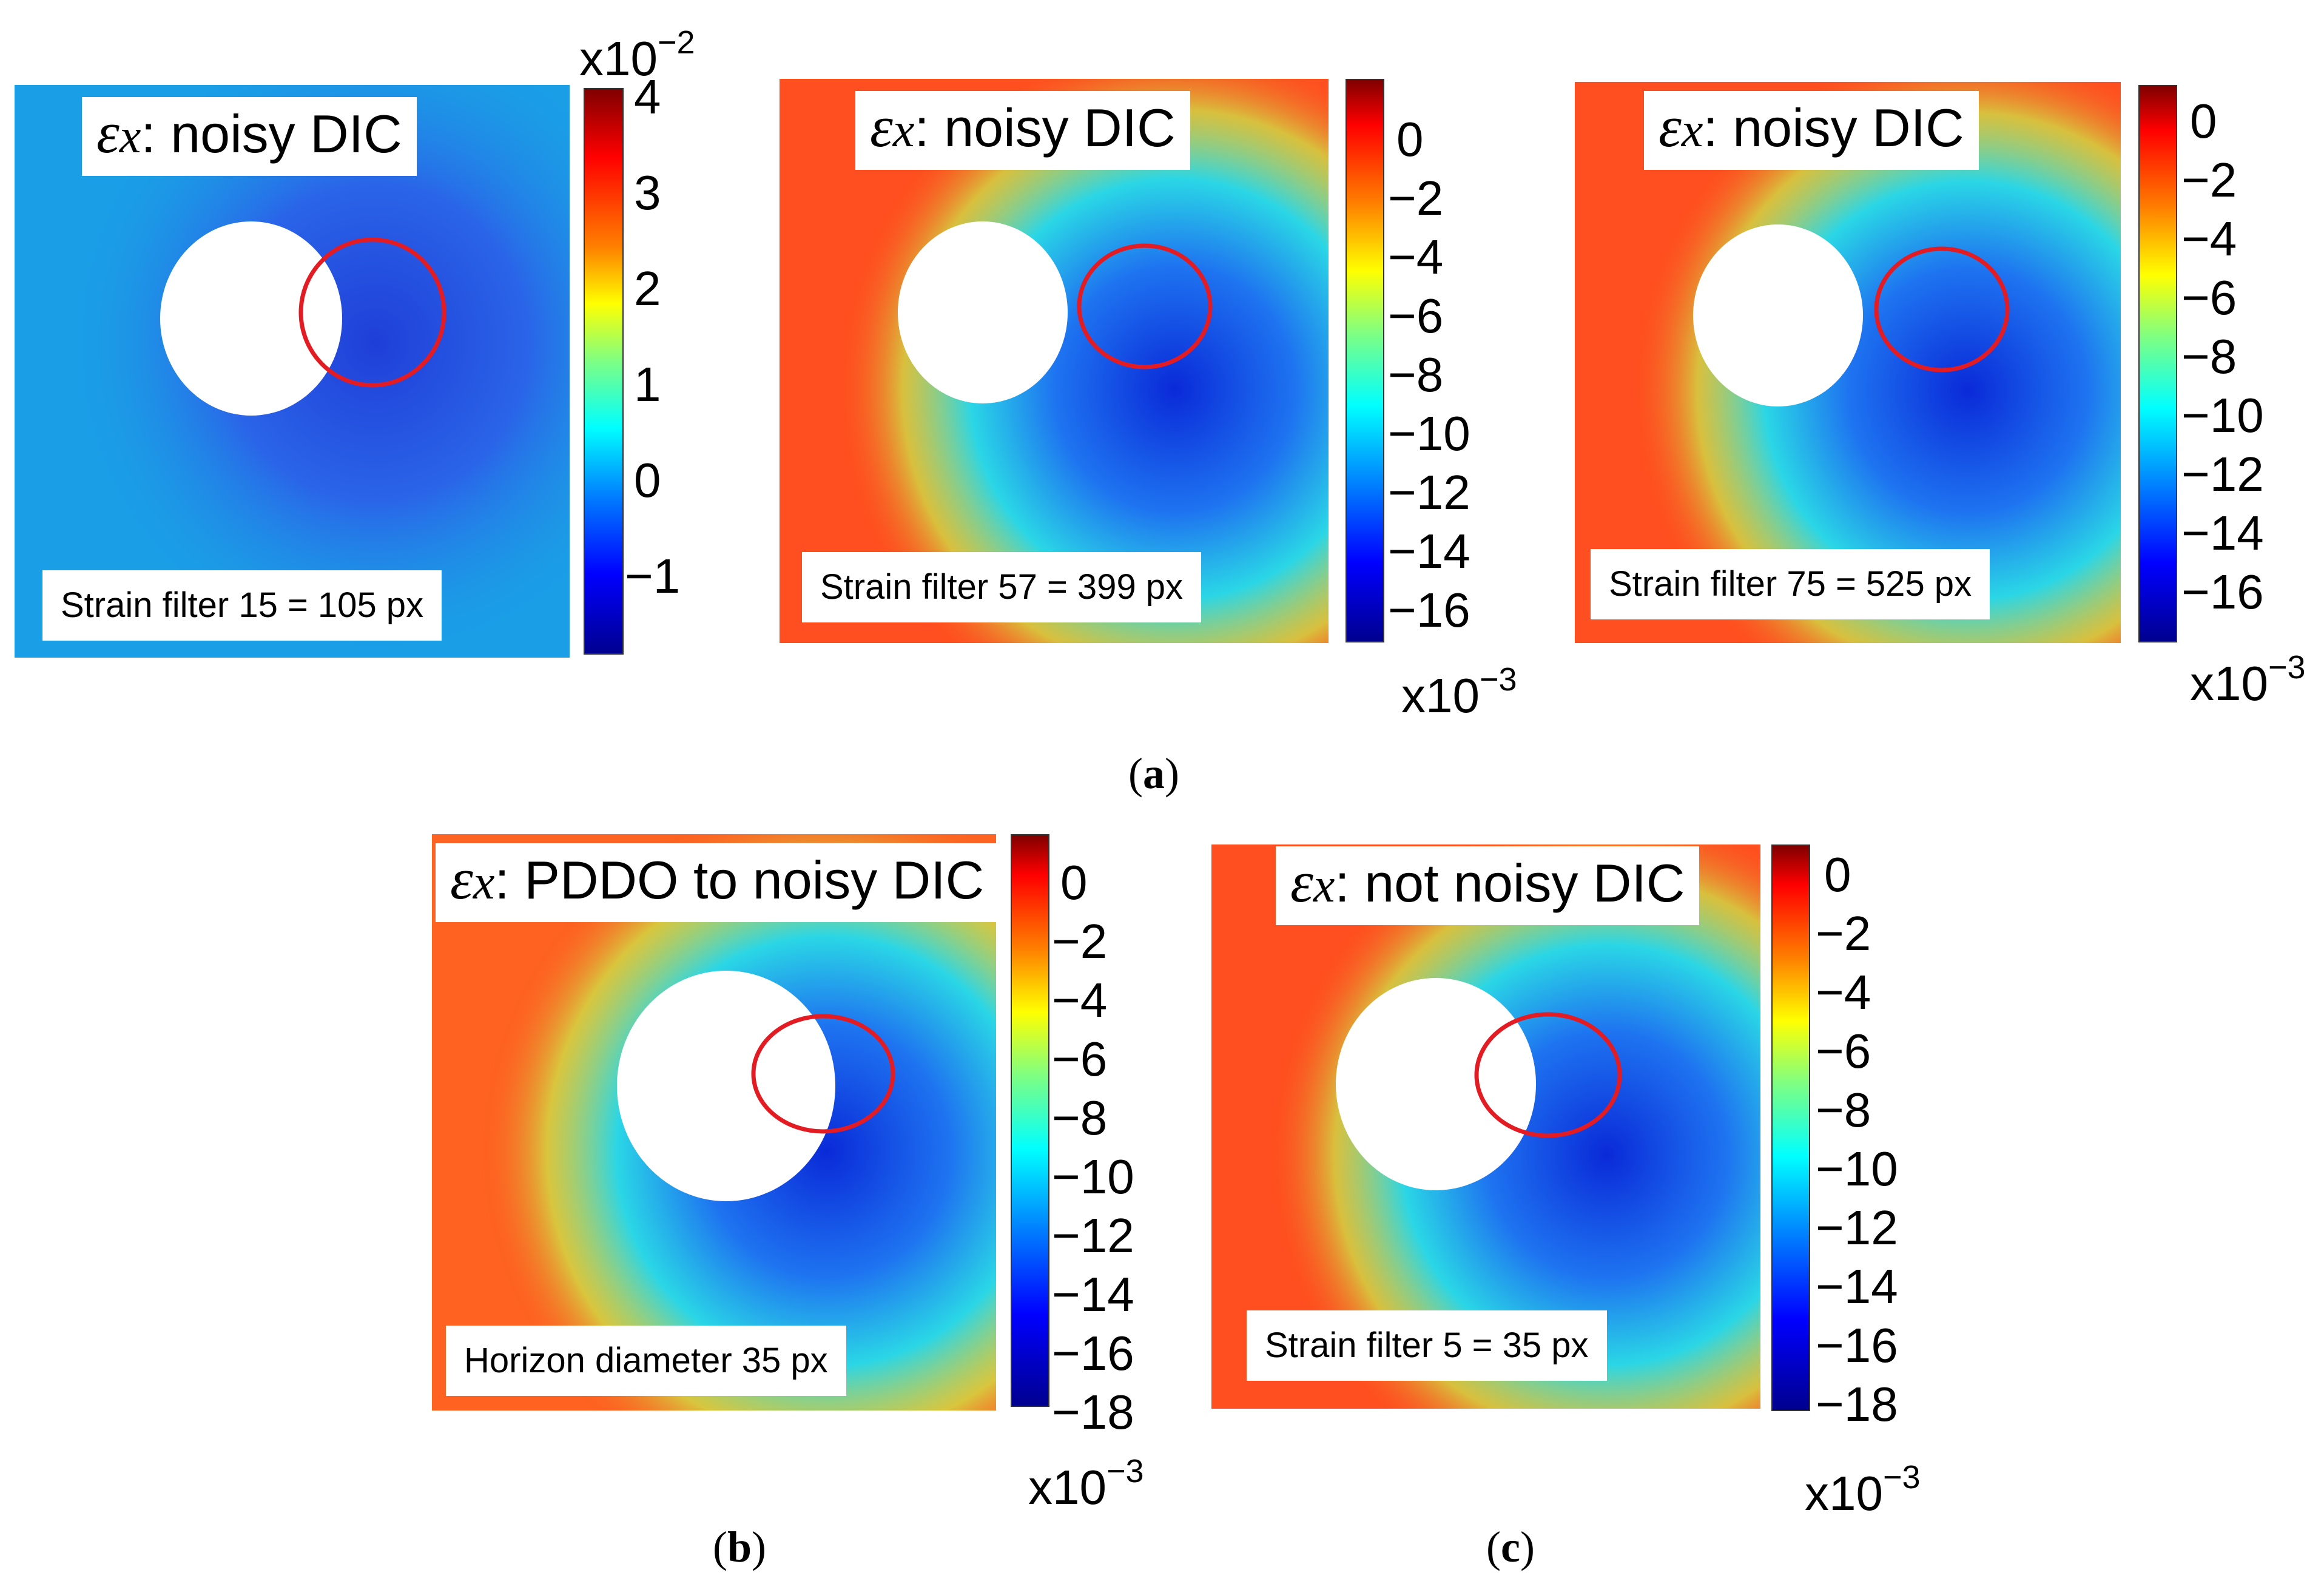  What do you see at coordinates (637, 55) in the screenshot?
I see `colorbar-multiplier: x10−2` at bounding box center [637, 55].